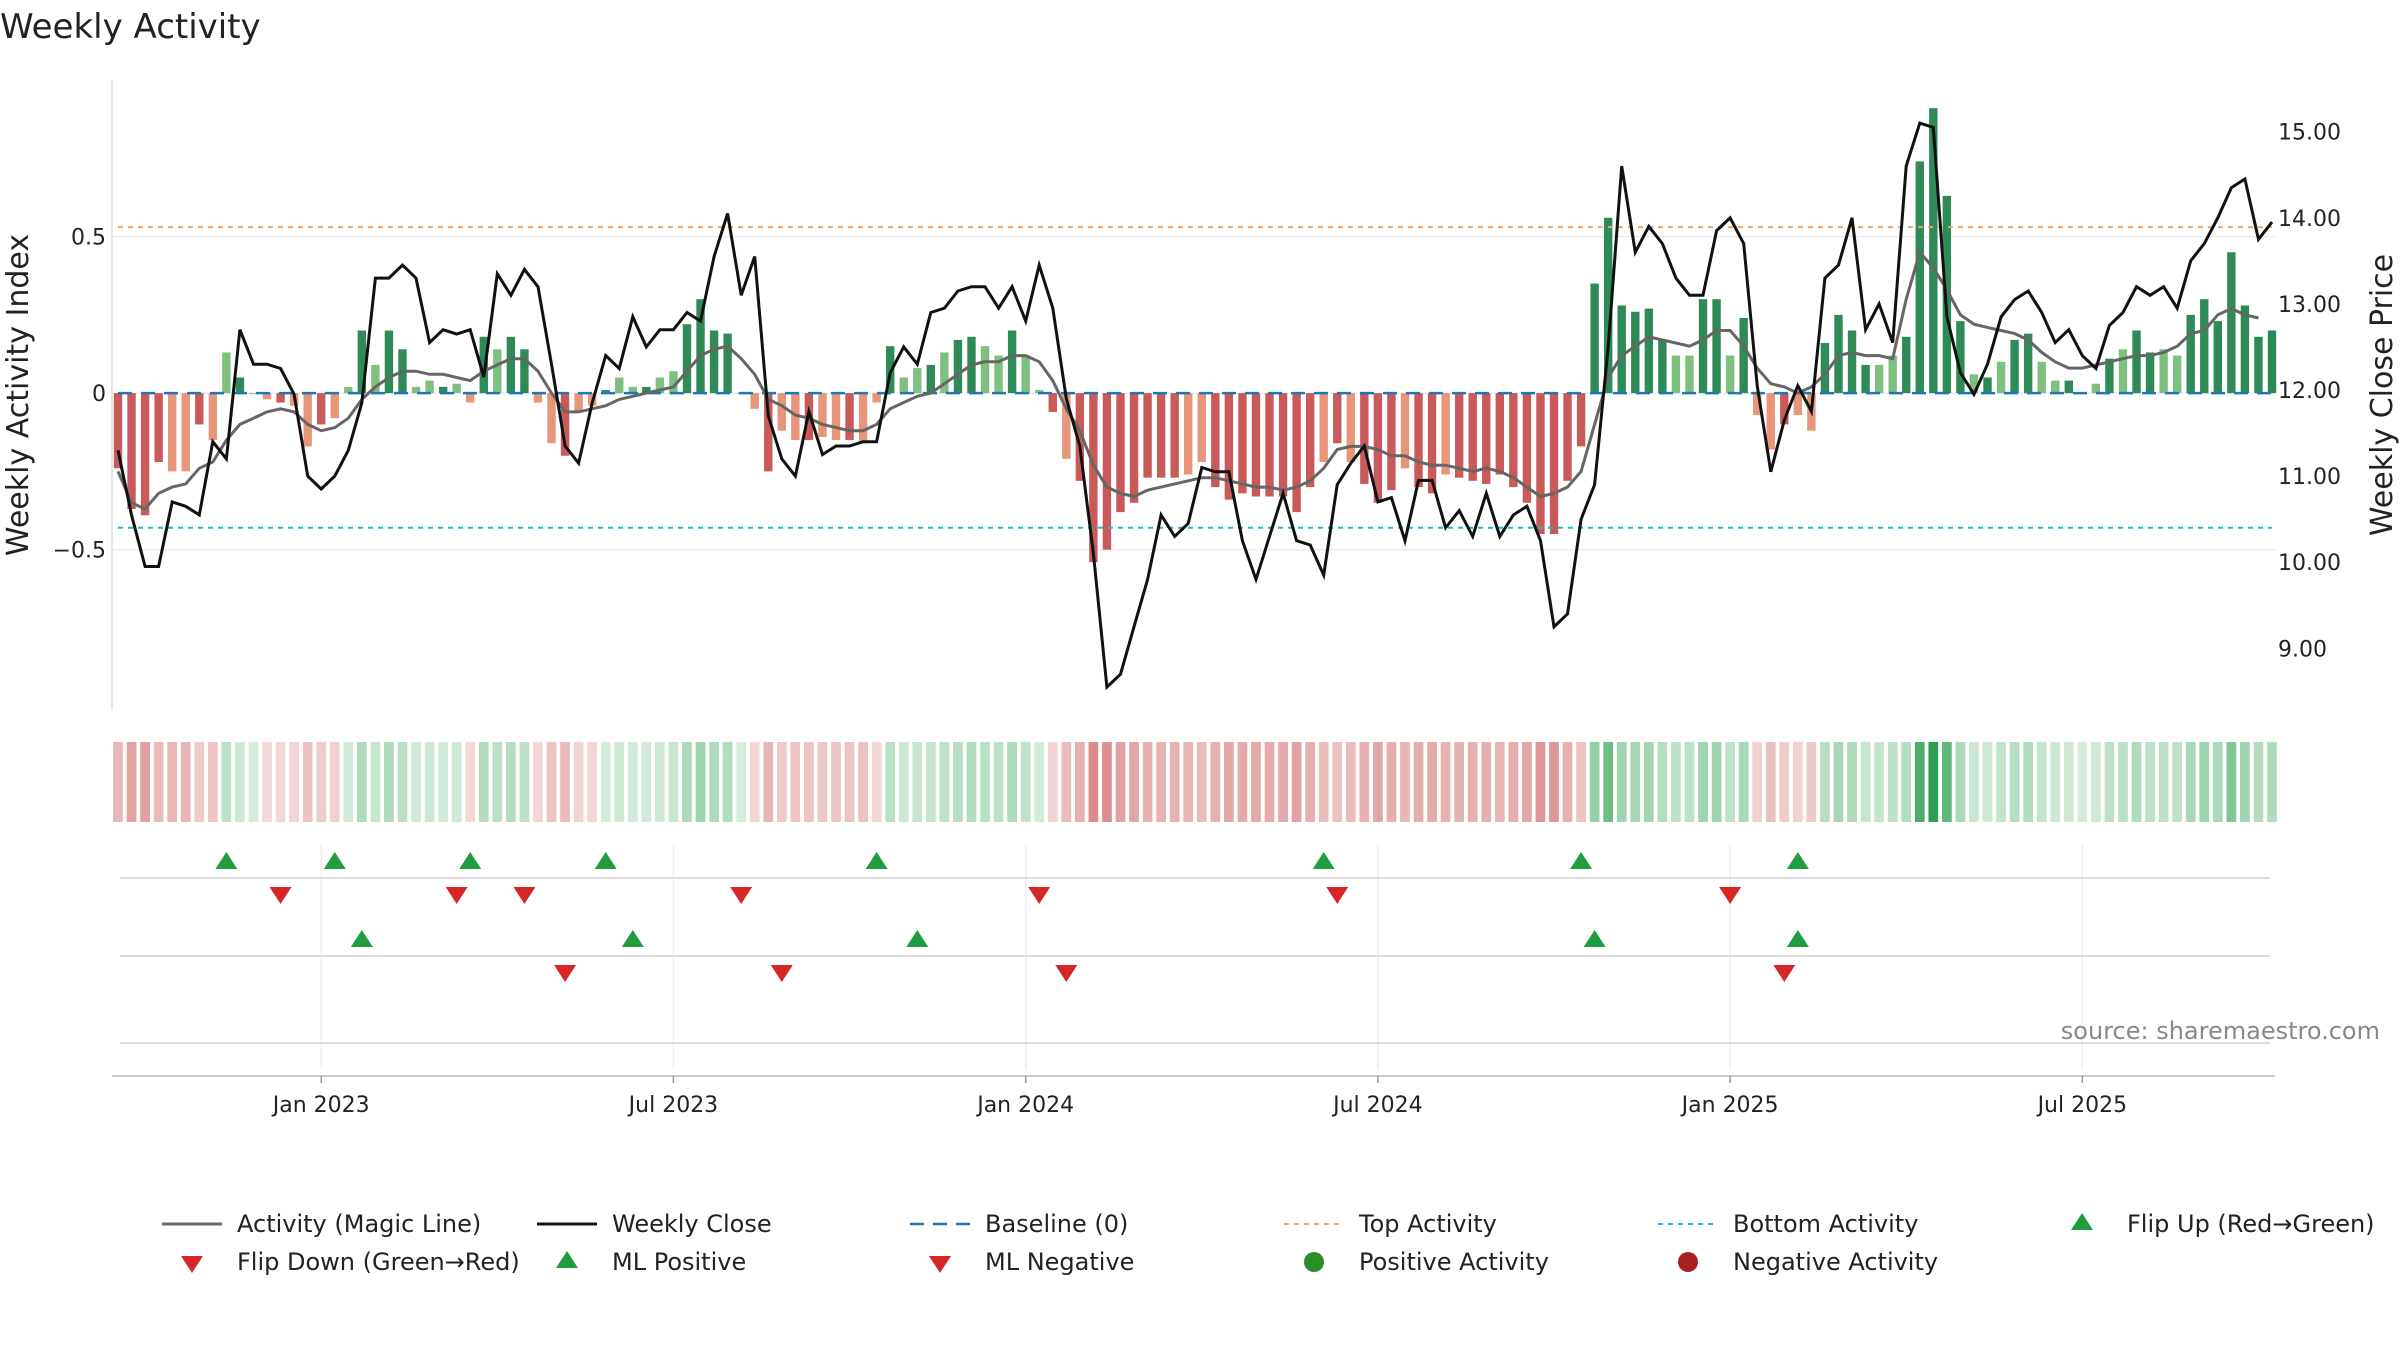 This screenshot has height=1350, width=2400. Describe the element at coordinates (2309, 133) in the screenshot. I see `y2-tick-label: 15.00` at that location.